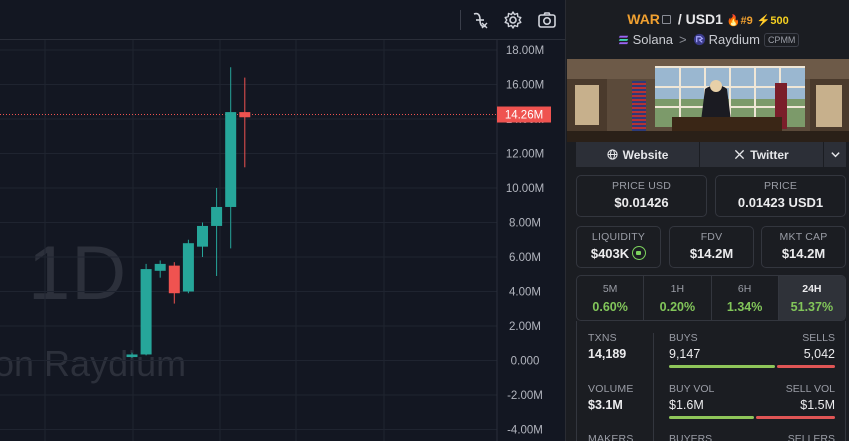  I want to click on volume-label: VOLUME, so click(611, 389).